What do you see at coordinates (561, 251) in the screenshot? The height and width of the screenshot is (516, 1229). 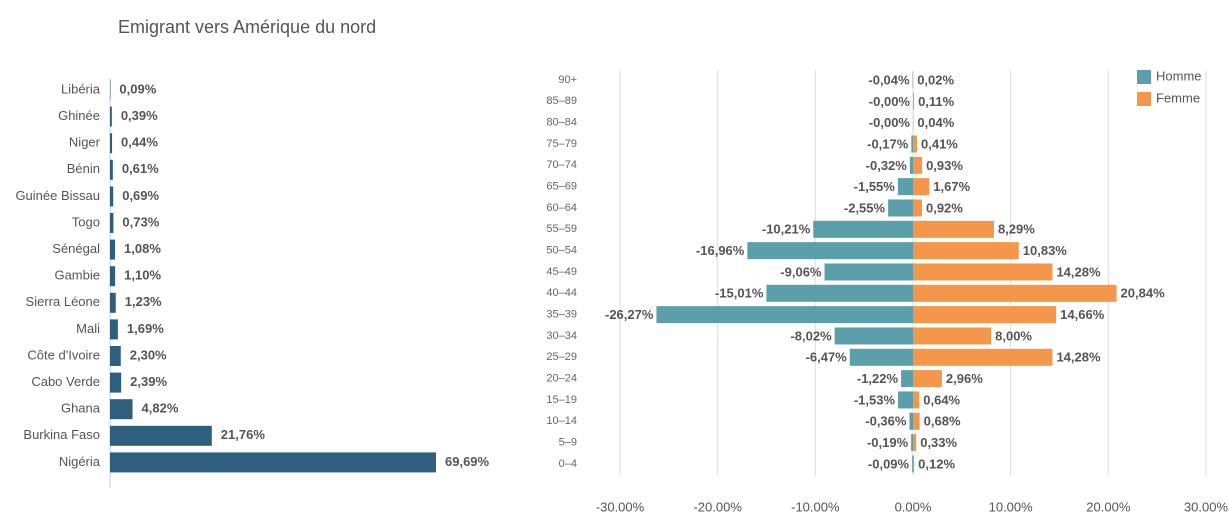 I see `age-label: 50–54` at bounding box center [561, 251].